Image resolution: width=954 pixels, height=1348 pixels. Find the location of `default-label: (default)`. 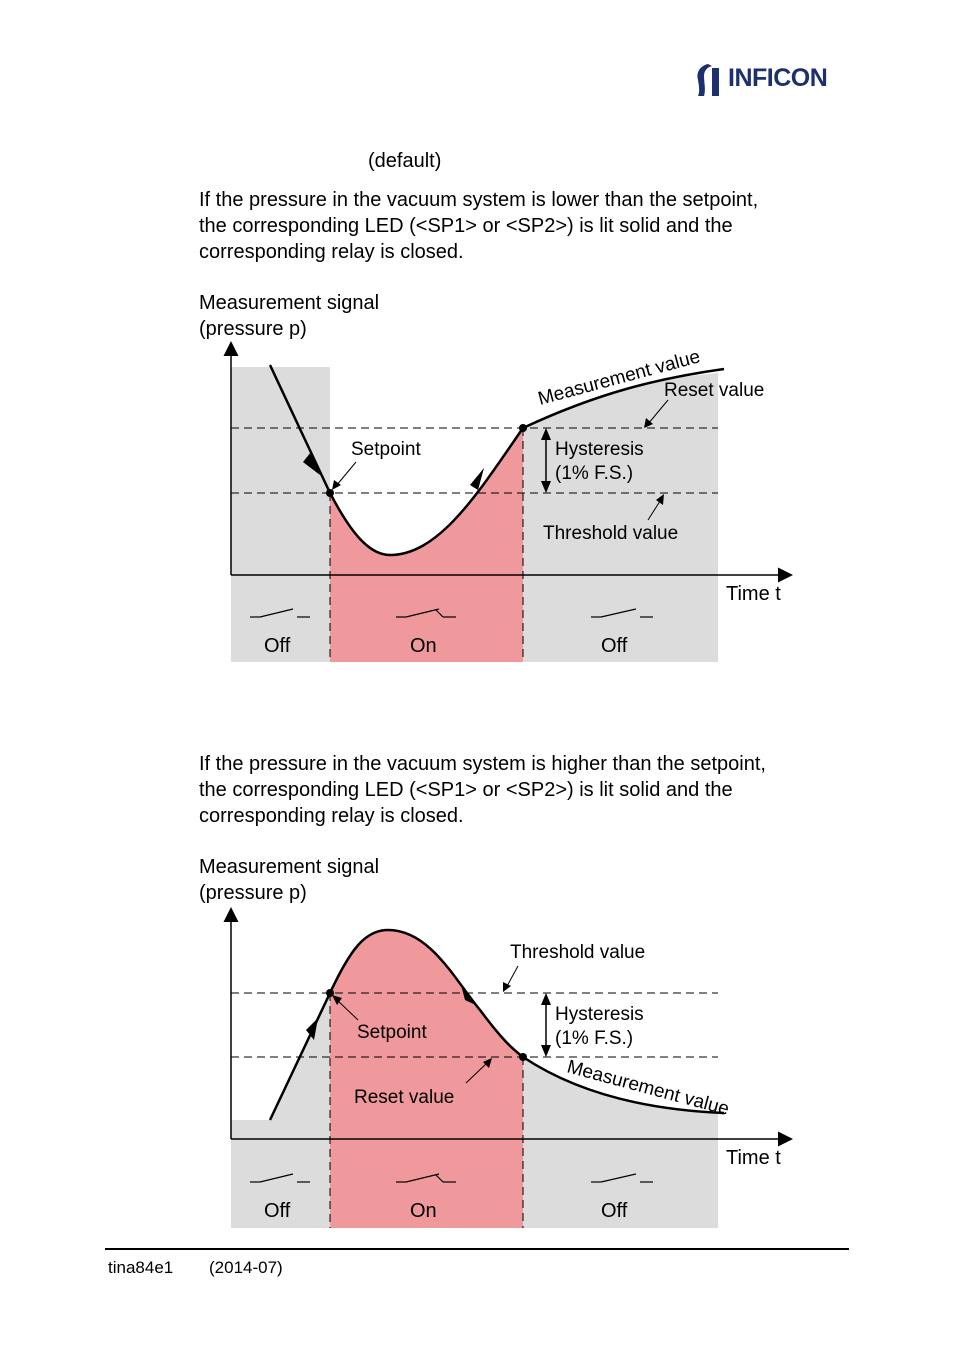

default-label: (default) is located at coordinates (405, 161).